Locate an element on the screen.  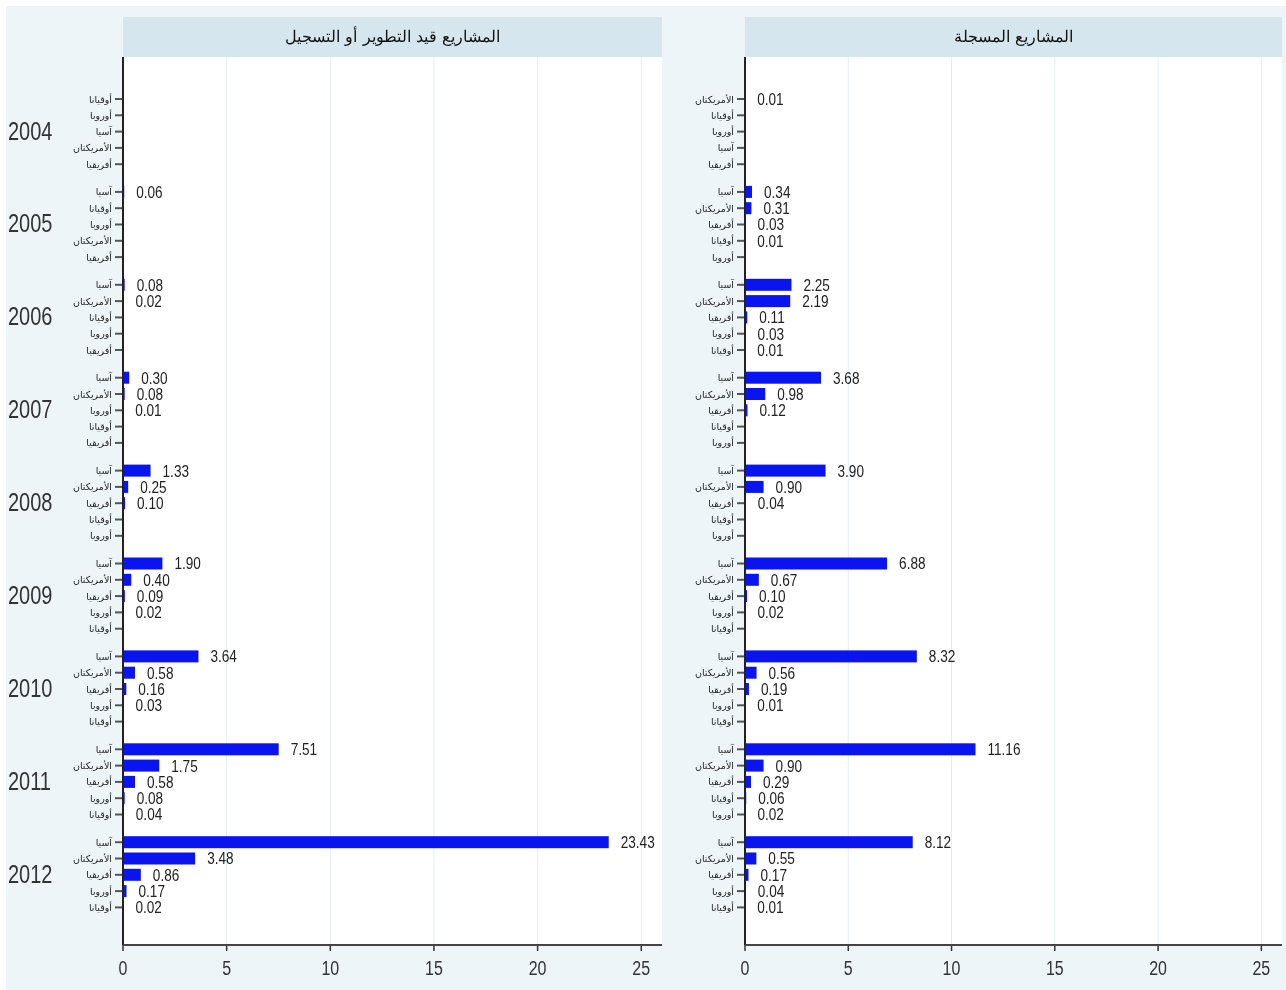
data-label: 0.11 is located at coordinates (772, 317).